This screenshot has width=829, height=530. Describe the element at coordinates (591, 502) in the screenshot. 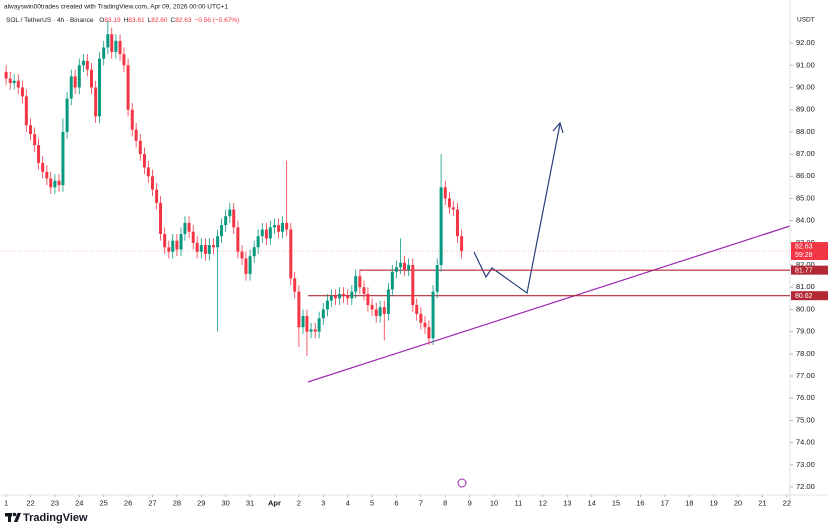

I see `x-tick-label: 14` at that location.